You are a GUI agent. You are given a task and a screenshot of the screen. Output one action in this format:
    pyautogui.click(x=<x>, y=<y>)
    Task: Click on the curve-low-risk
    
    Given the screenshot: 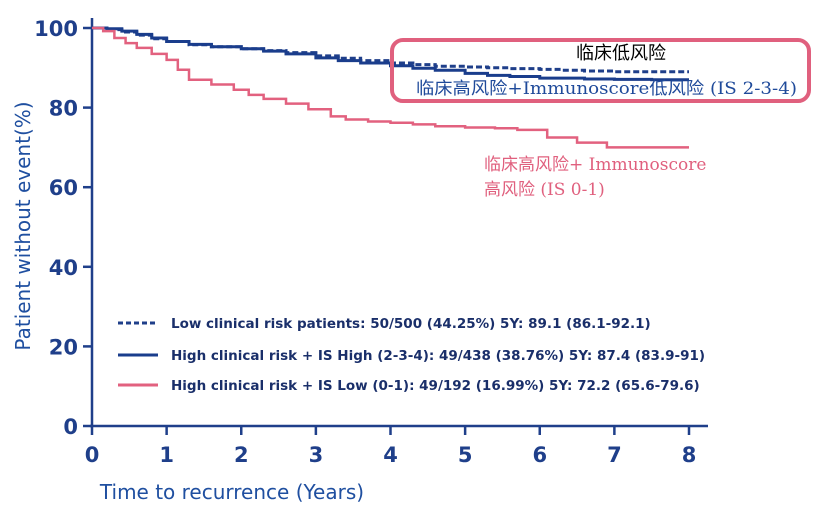 What is the action you would take?
    pyautogui.click(x=390, y=50)
    